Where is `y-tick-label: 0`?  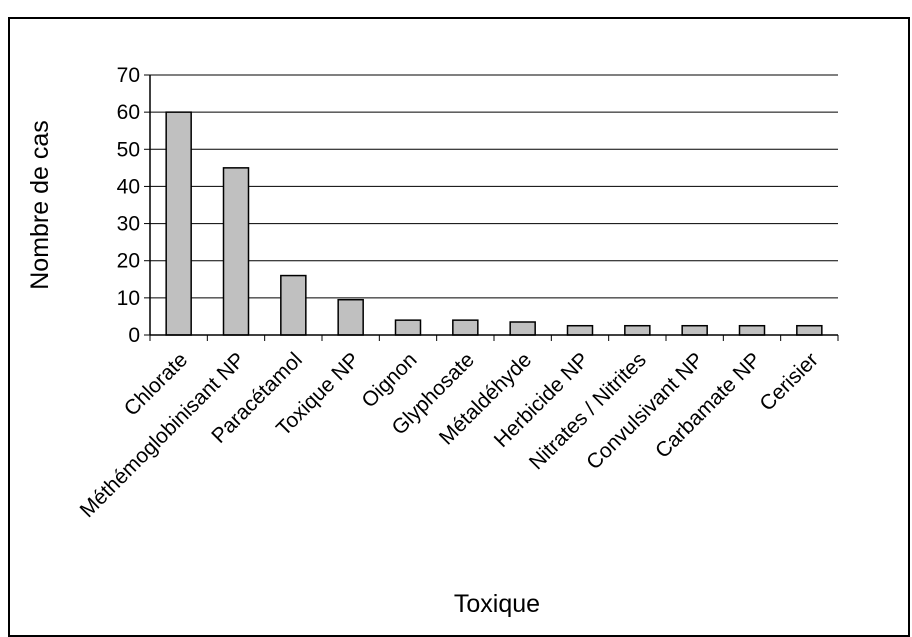 y-tick-label: 0 is located at coordinates (134, 335).